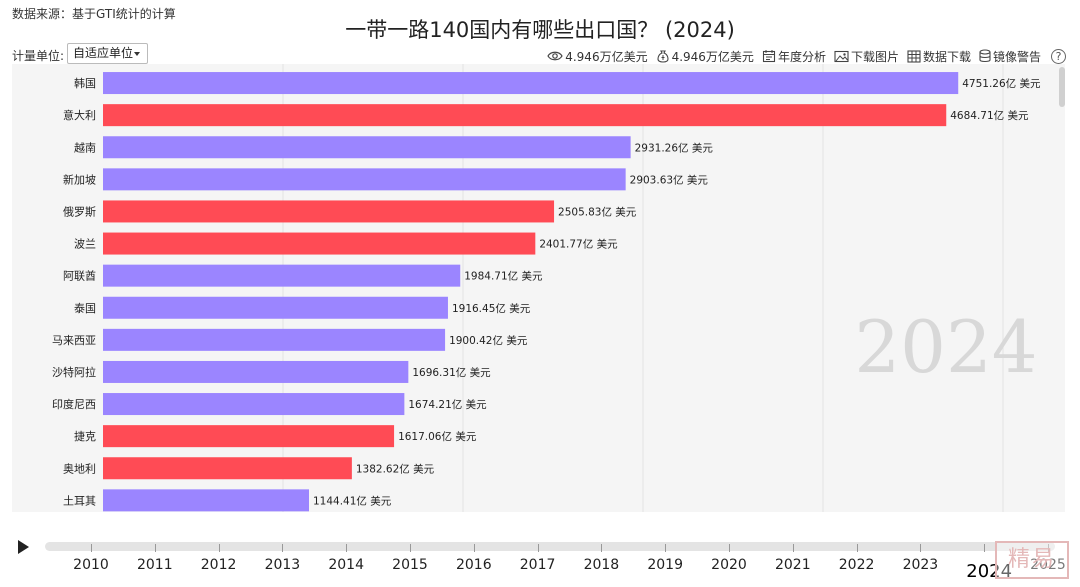 This screenshot has width=1080, height=587. Describe the element at coordinates (410, 565) in the screenshot. I see `timeline-year: 2015` at that location.